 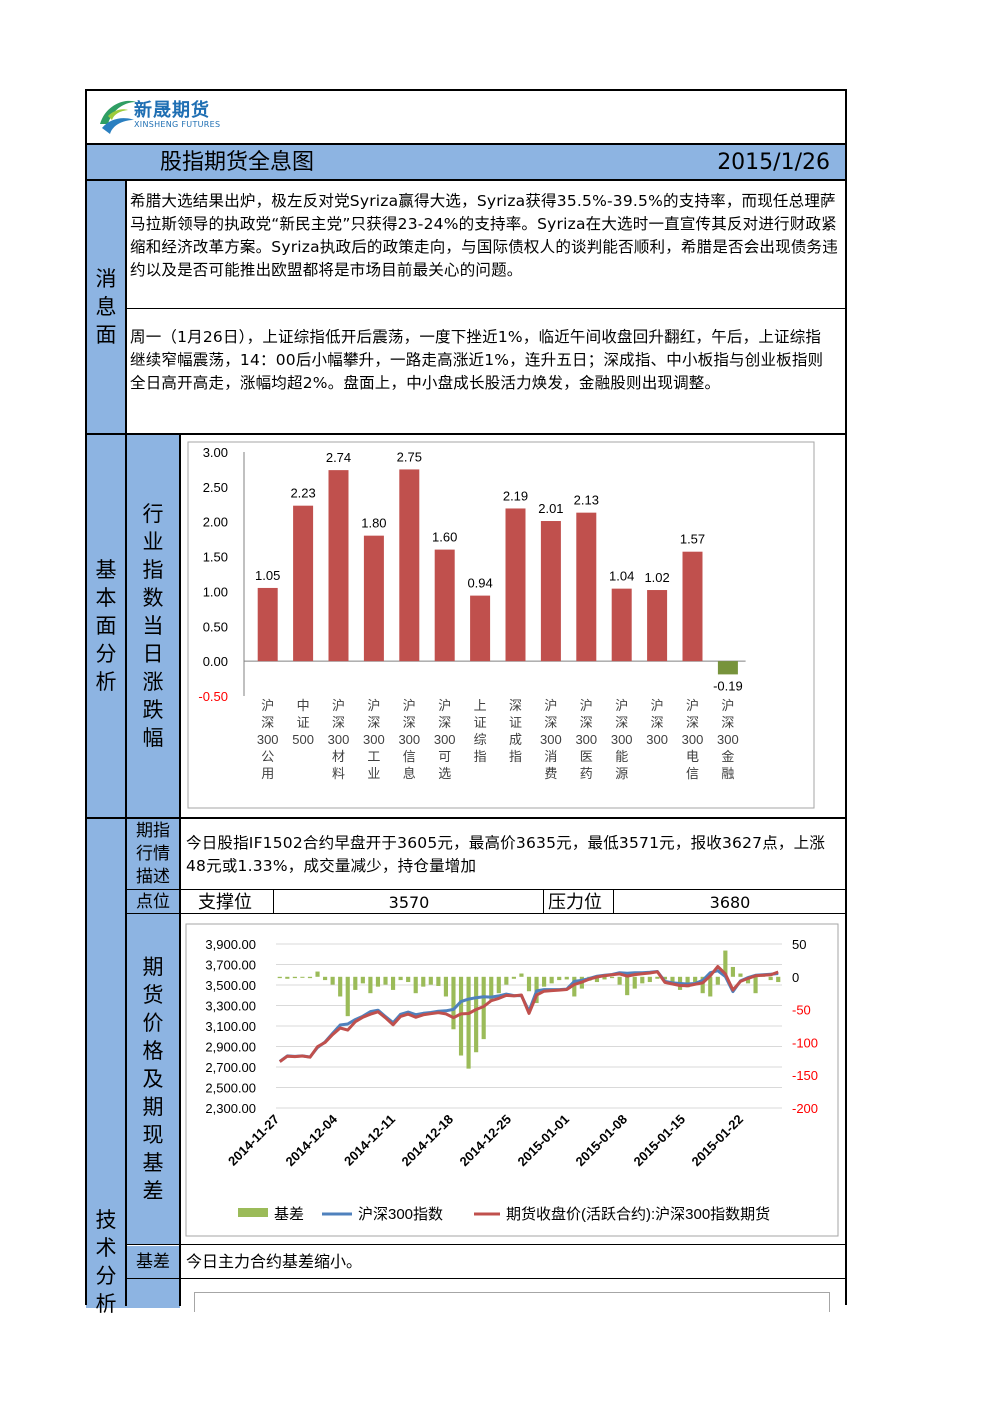 What do you see at coordinates (153, 1293) in the screenshot?
I see `bottom-label-cell` at bounding box center [153, 1293].